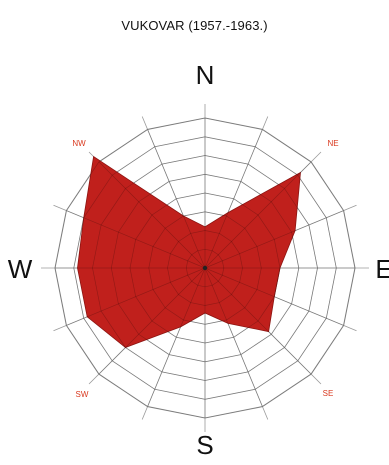  I want to click on label-NE: NE, so click(332, 143).